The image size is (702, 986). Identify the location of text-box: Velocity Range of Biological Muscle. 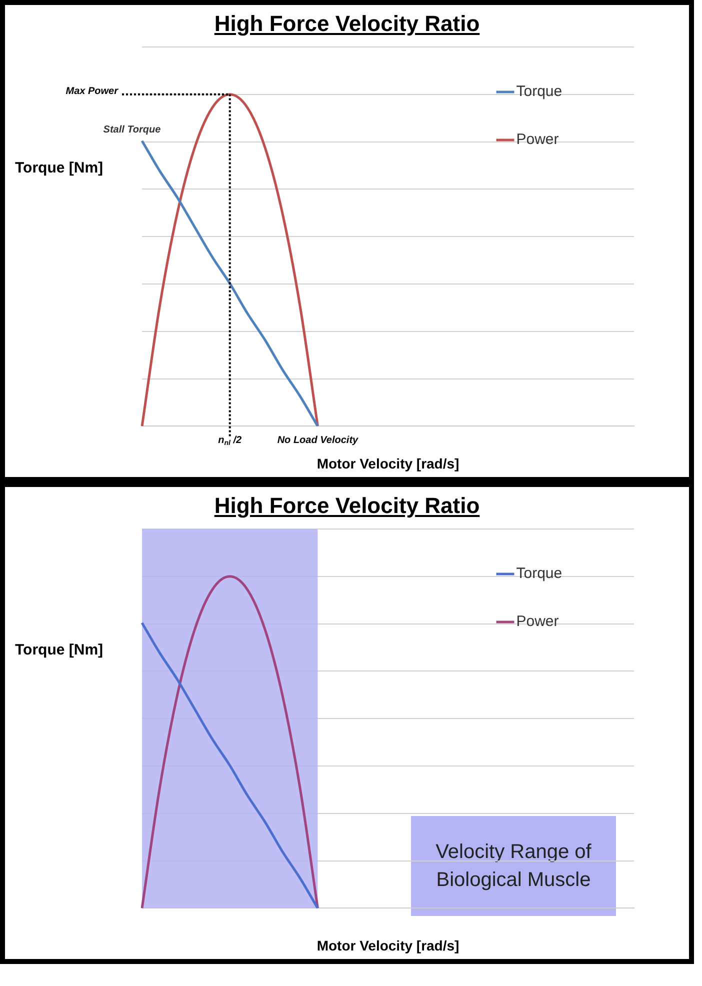
(513, 866).